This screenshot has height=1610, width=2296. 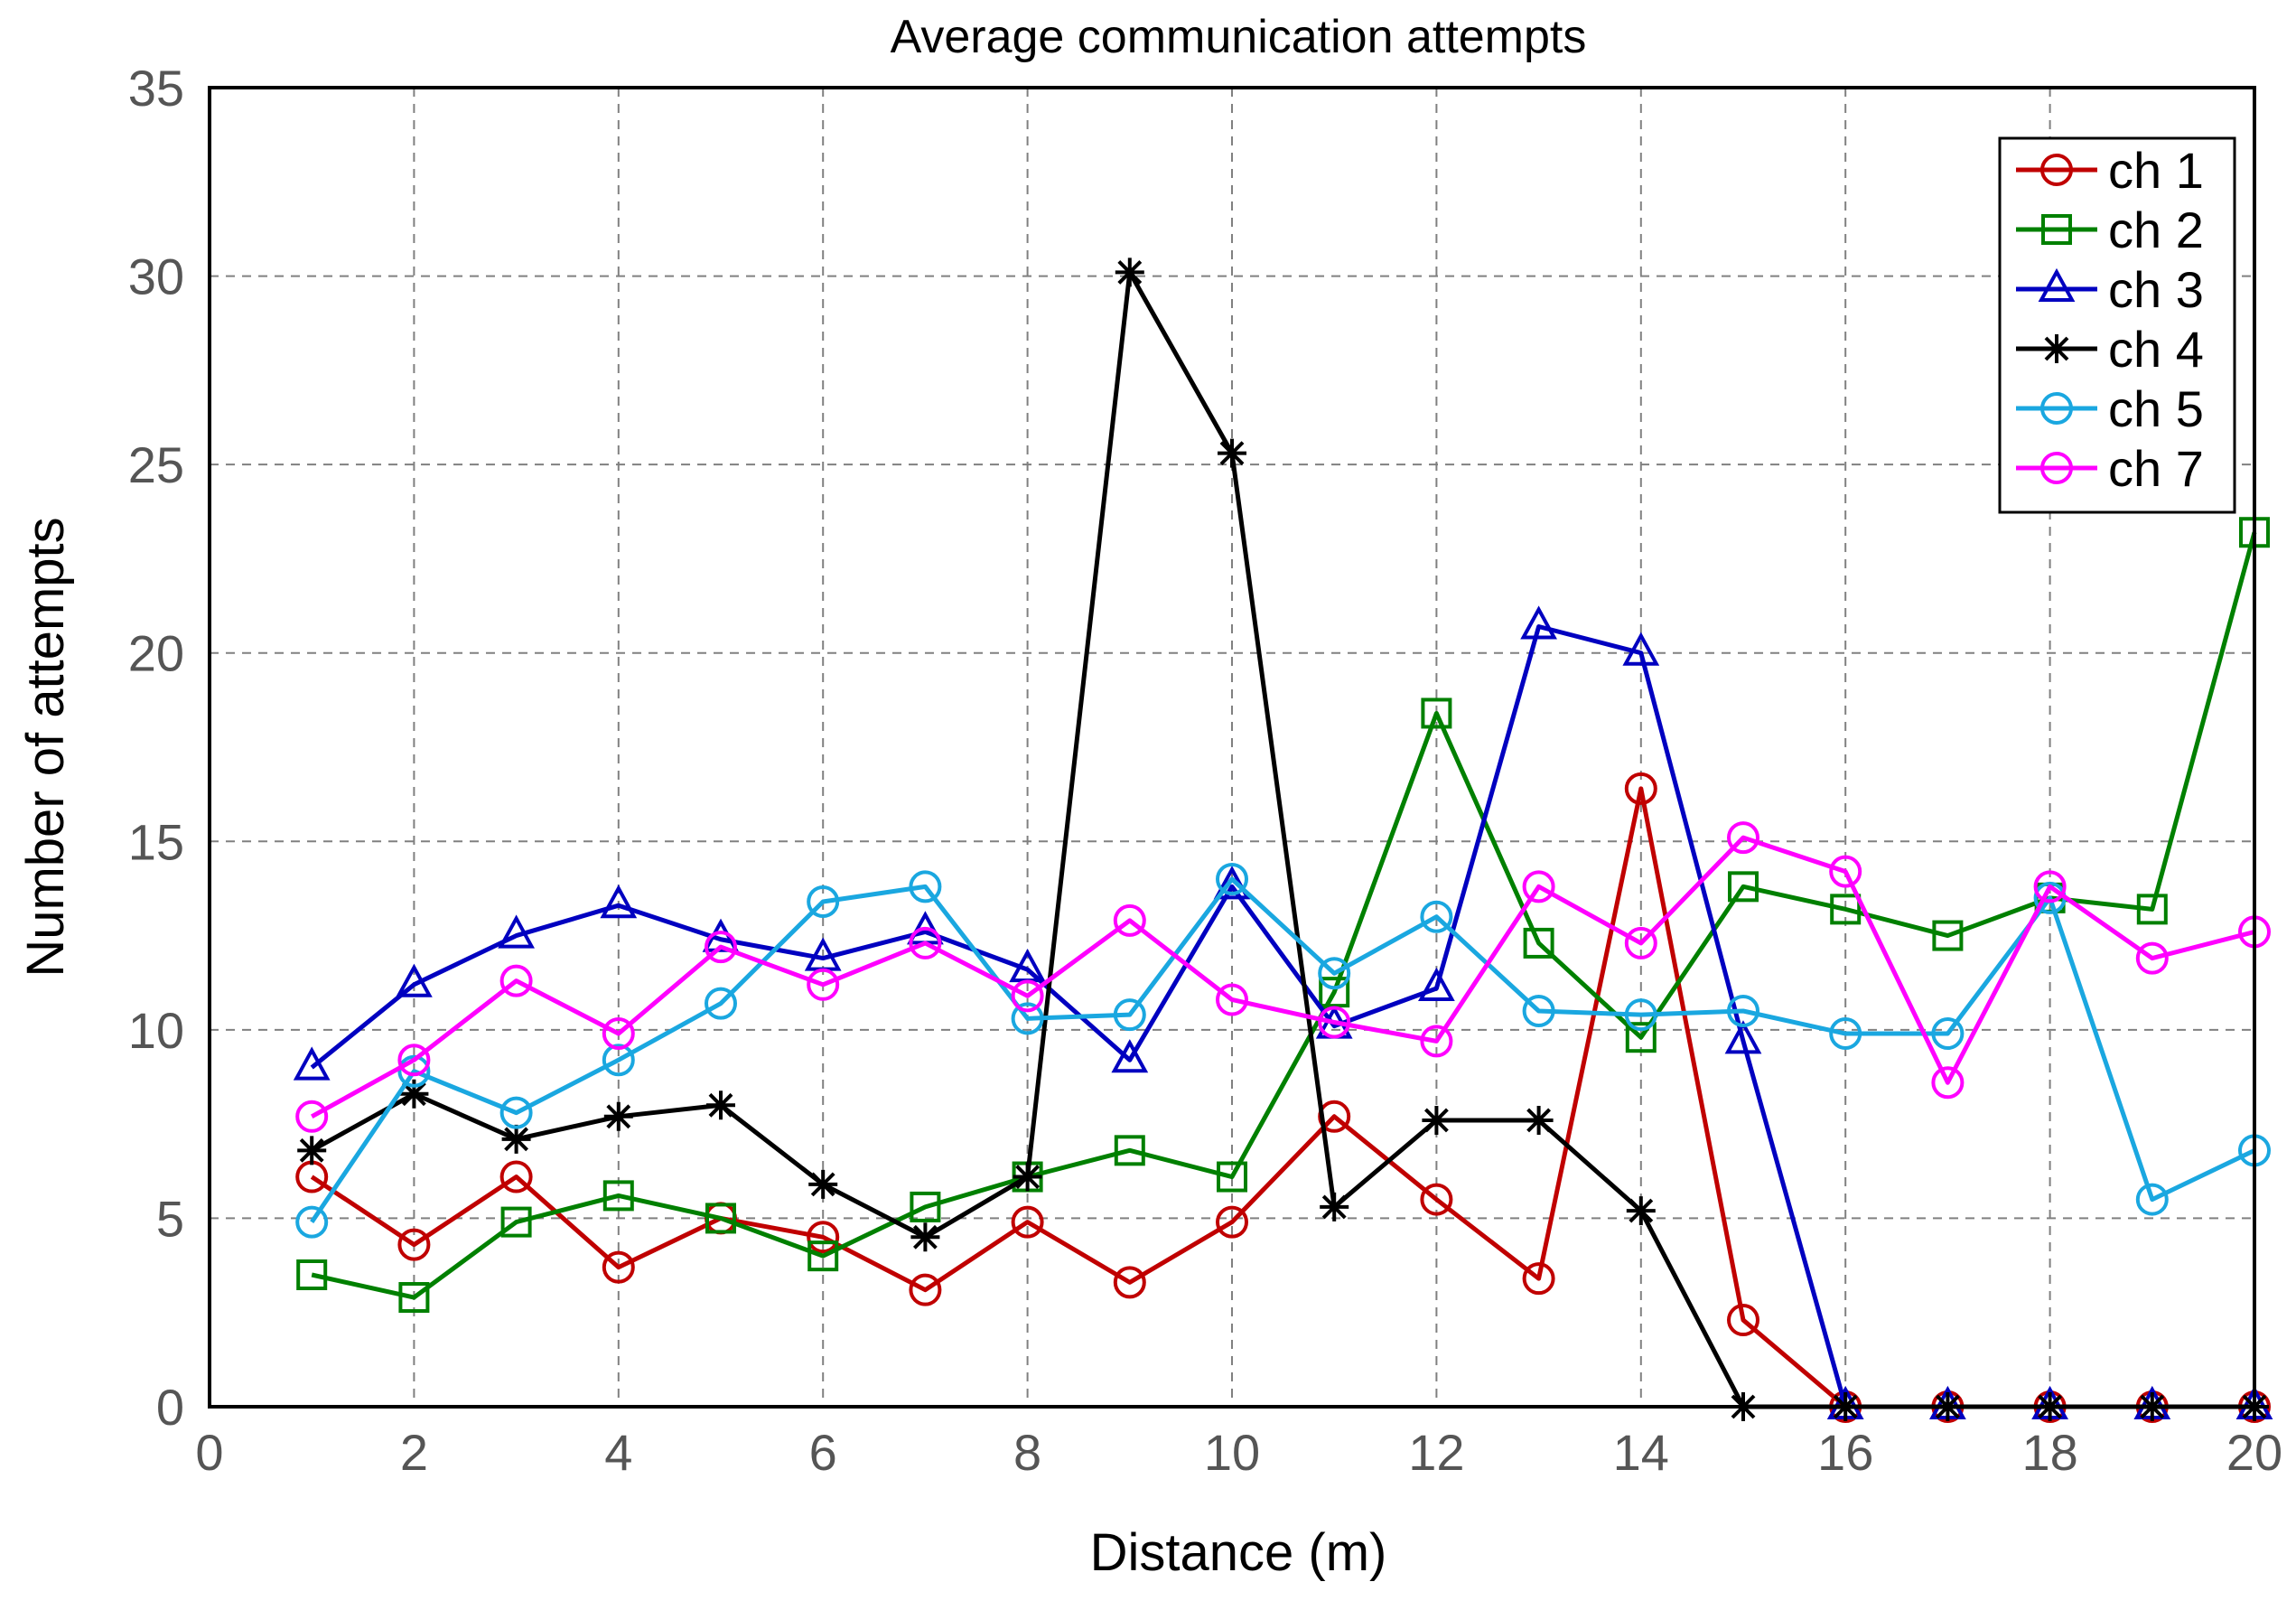 What do you see at coordinates (156, 276) in the screenshot?
I see `y-tick-label: 30` at bounding box center [156, 276].